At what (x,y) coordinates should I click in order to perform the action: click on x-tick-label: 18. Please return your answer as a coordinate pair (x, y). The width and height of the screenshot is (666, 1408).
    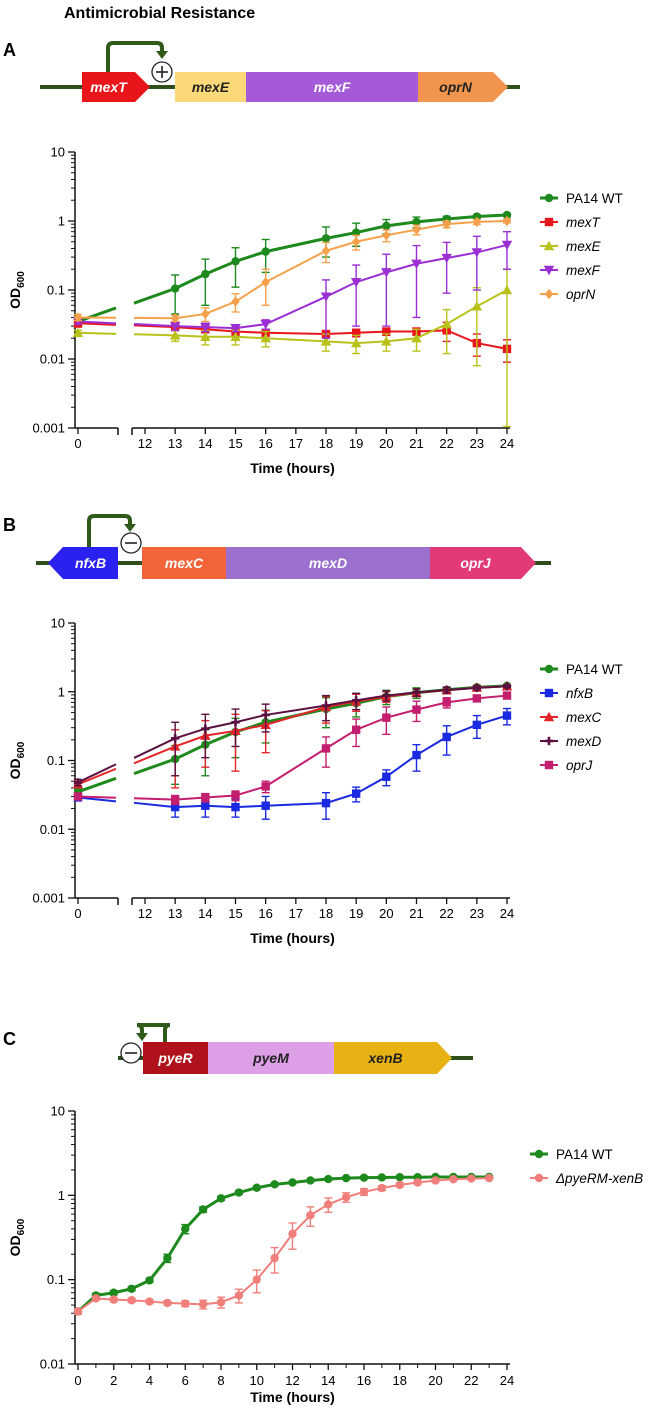
    Looking at the image, I should click on (326, 443).